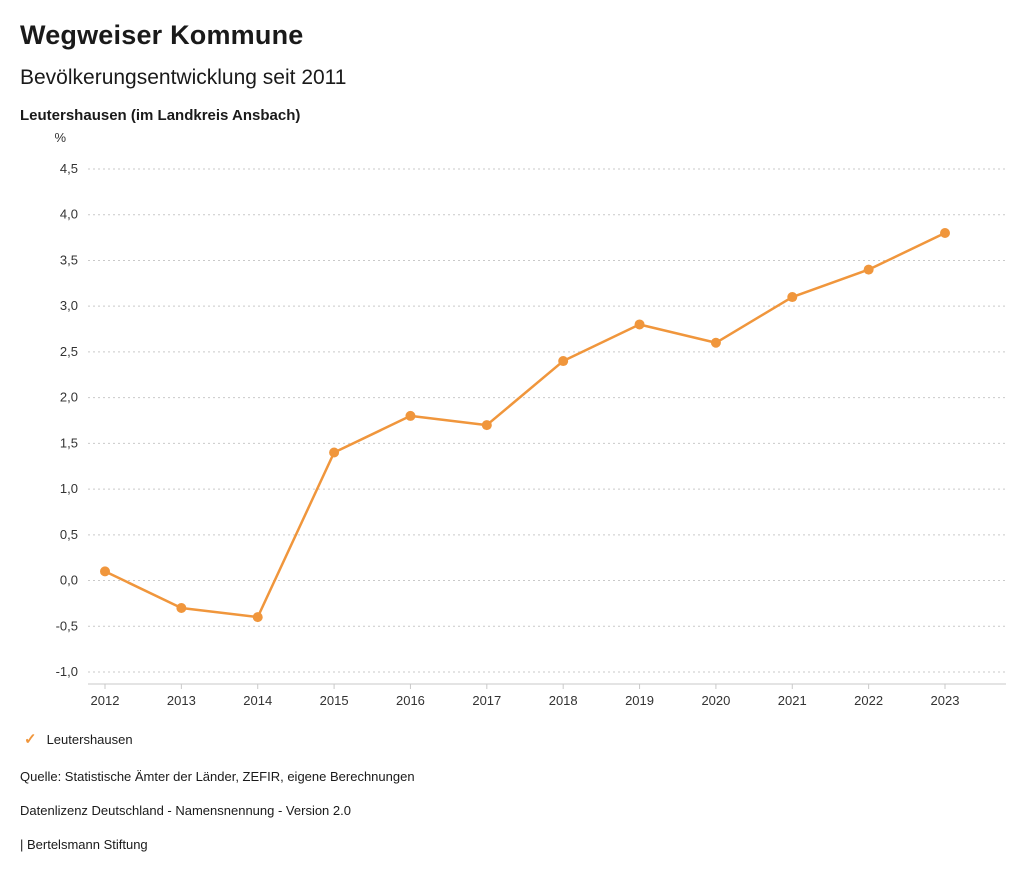  Describe the element at coordinates (257, 700) in the screenshot. I see `x-tick-label-2014: 2014` at that location.